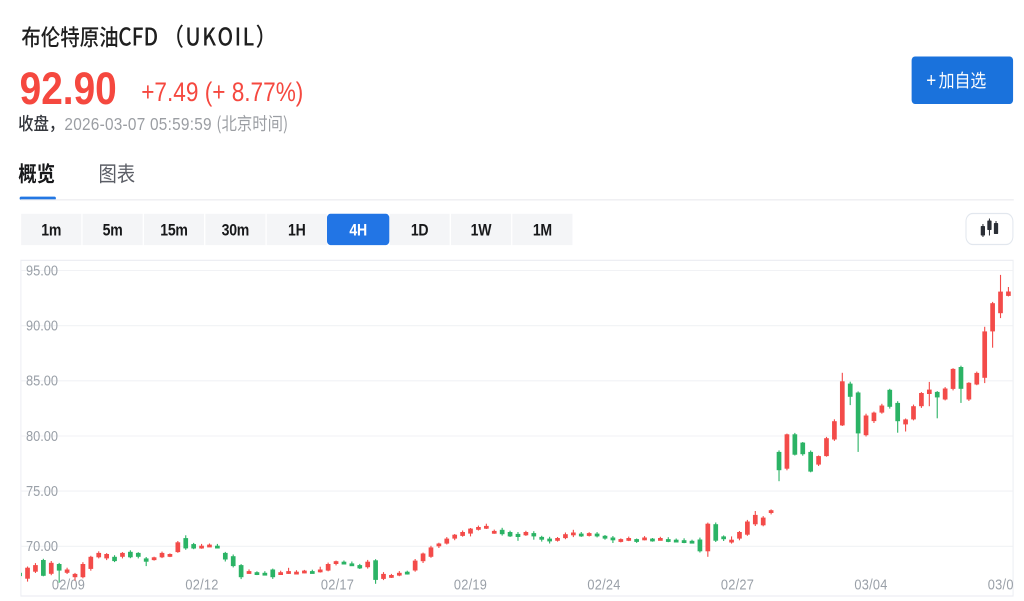 The image size is (1024, 601). Describe the element at coordinates (137, 124) in the screenshot. I see `svg-text: 2026-03-07 05:59:59` at that location.